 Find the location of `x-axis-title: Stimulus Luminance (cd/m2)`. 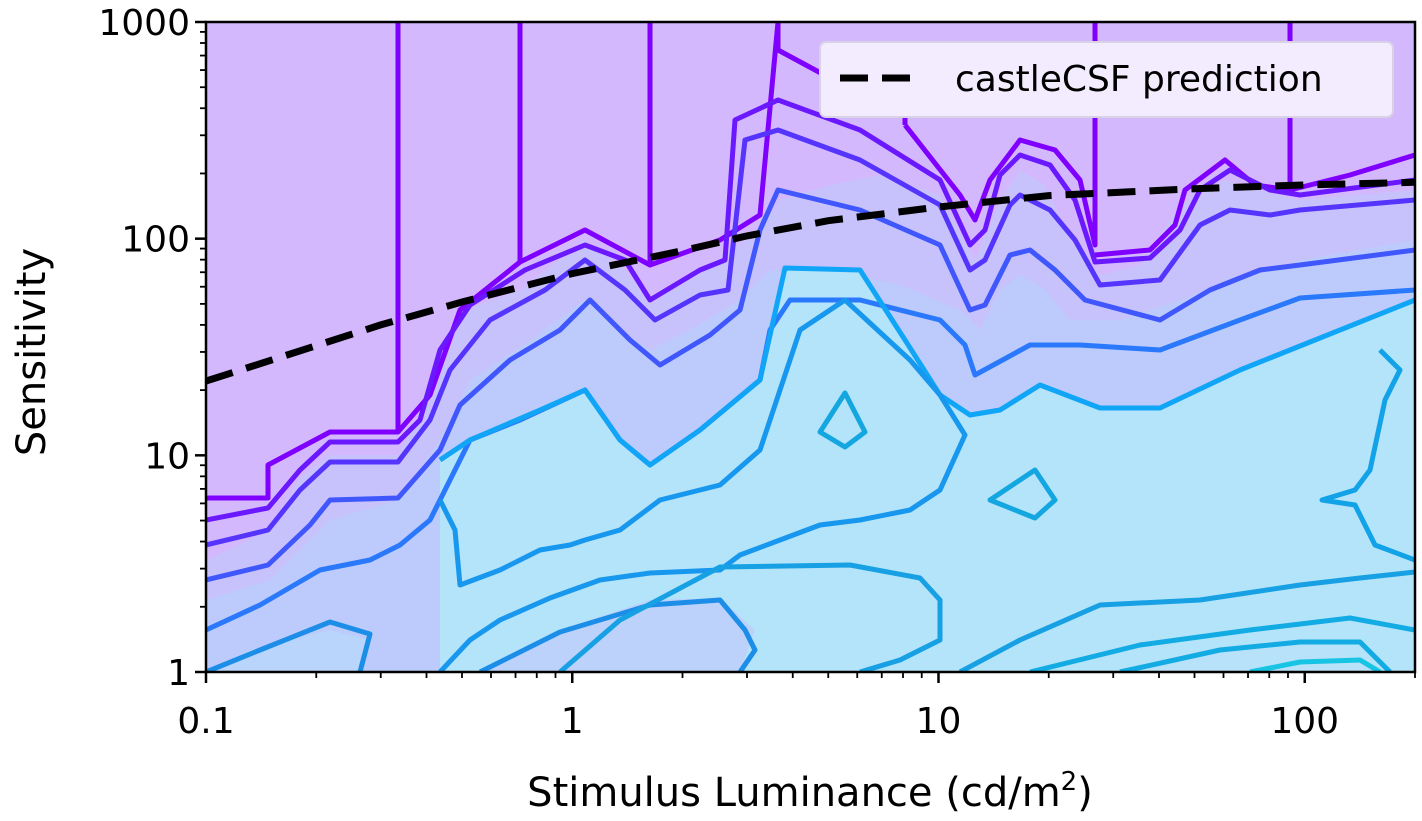

x-axis-title: Stimulus Luminance (cd/m2) is located at coordinates (810, 791).